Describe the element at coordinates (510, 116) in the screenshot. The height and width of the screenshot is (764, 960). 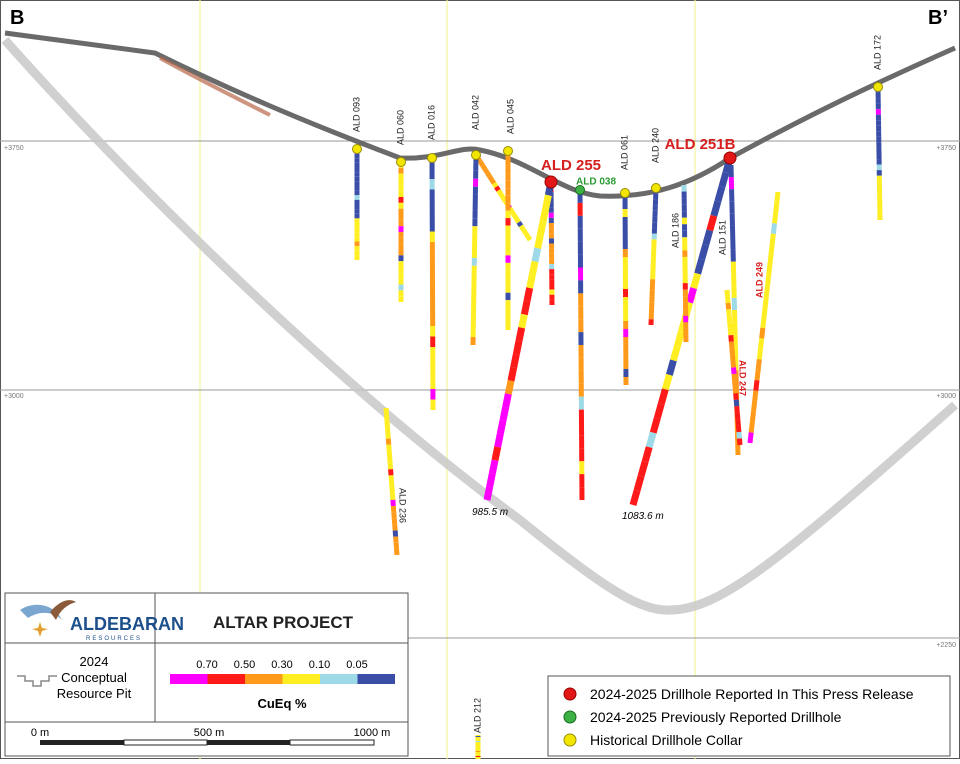
I see `hole-label: ALD 045` at that location.